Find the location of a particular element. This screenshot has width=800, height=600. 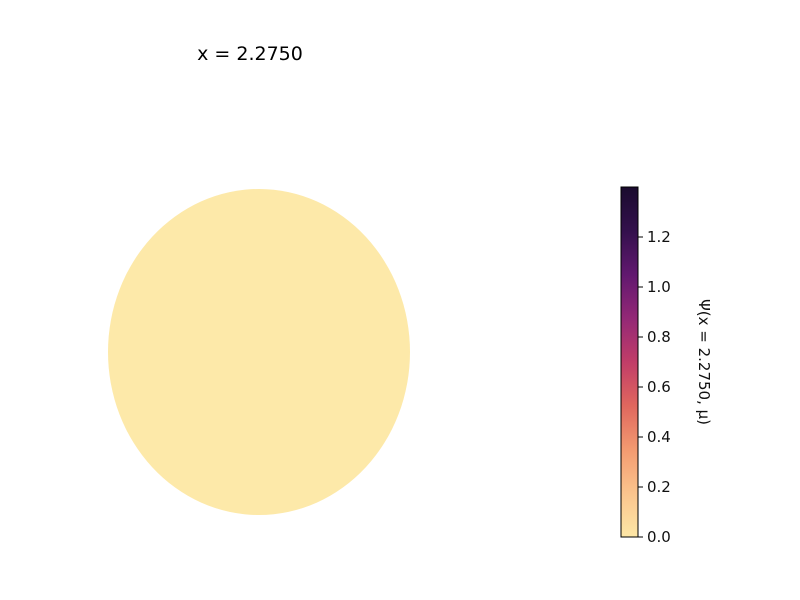

colorbar-tick-label: 0.8 is located at coordinates (659, 337).